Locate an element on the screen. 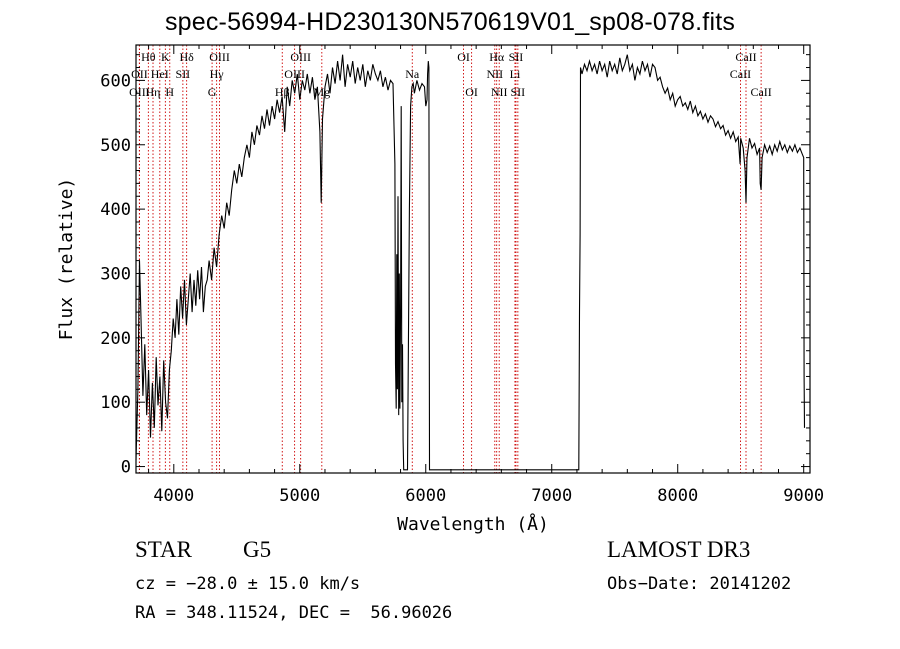 The height and width of the screenshot is (649, 900). line-marker-label: K is located at coordinates (165, 57).